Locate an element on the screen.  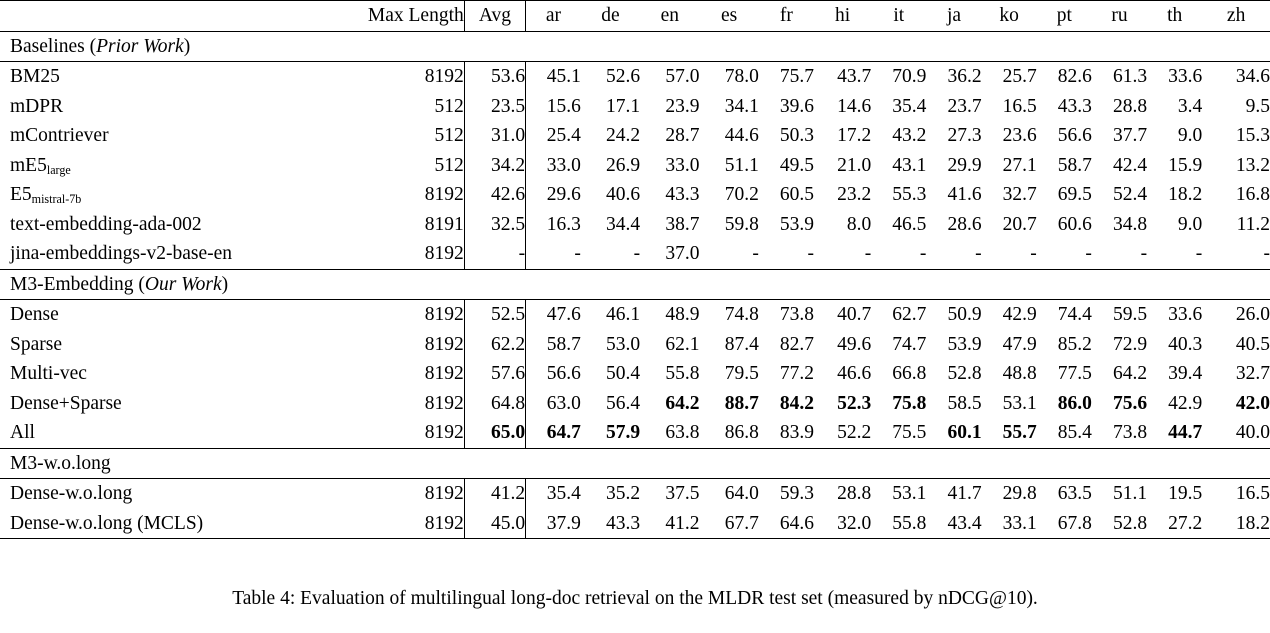
row-model-text: text-embedding-ada-002 is located at coordinates (106, 224).